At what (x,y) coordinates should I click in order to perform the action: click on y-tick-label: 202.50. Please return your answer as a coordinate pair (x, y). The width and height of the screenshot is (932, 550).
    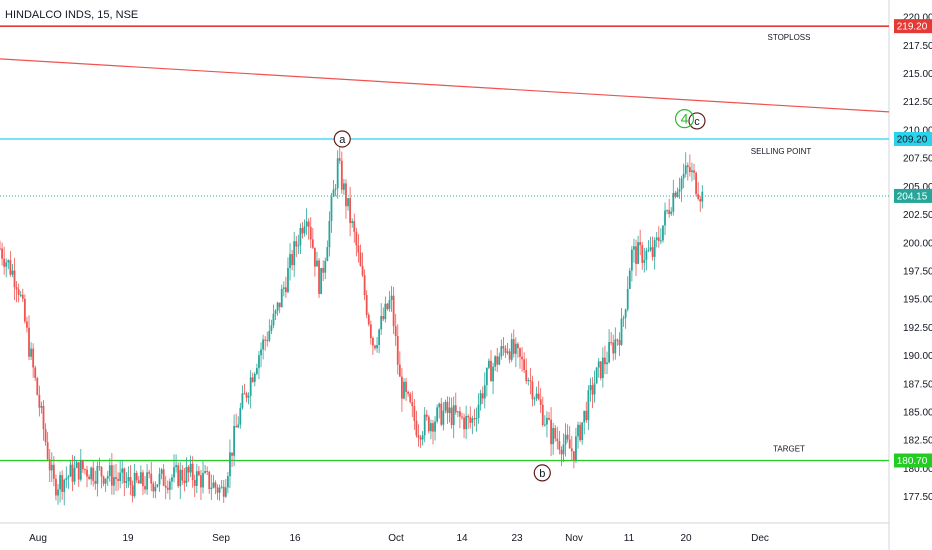
    Looking at the image, I should click on (917, 215).